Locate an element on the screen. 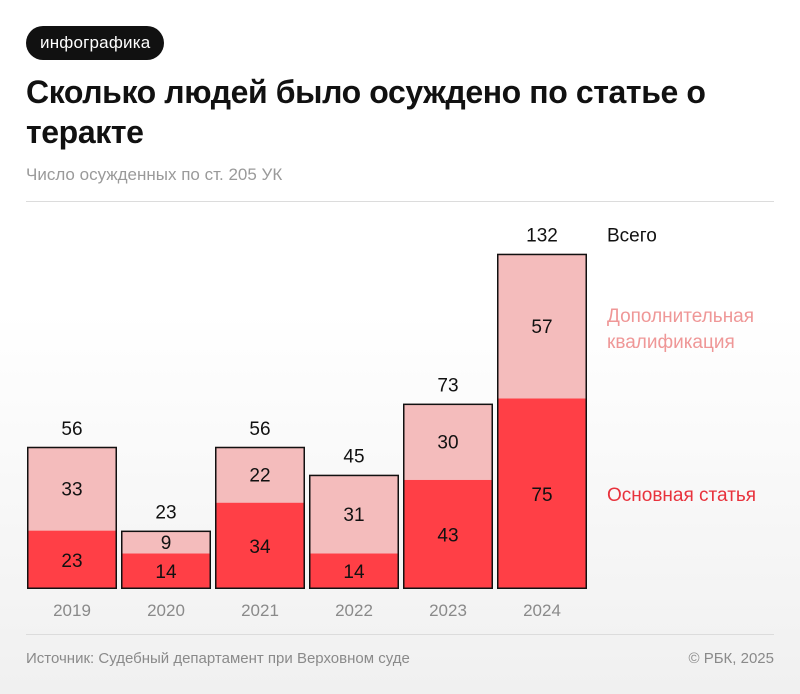  tick-label-2021: 2021 is located at coordinates (260, 610).